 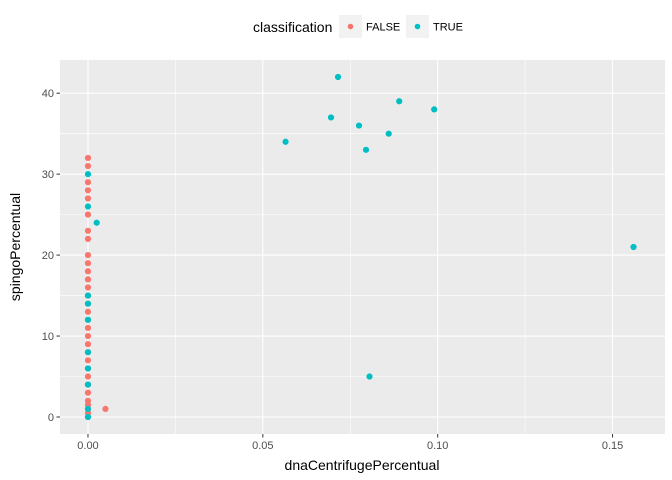 What do you see at coordinates (362, 465) in the screenshot?
I see `x-axis-title: dnaCentrifugePercentual` at bounding box center [362, 465].